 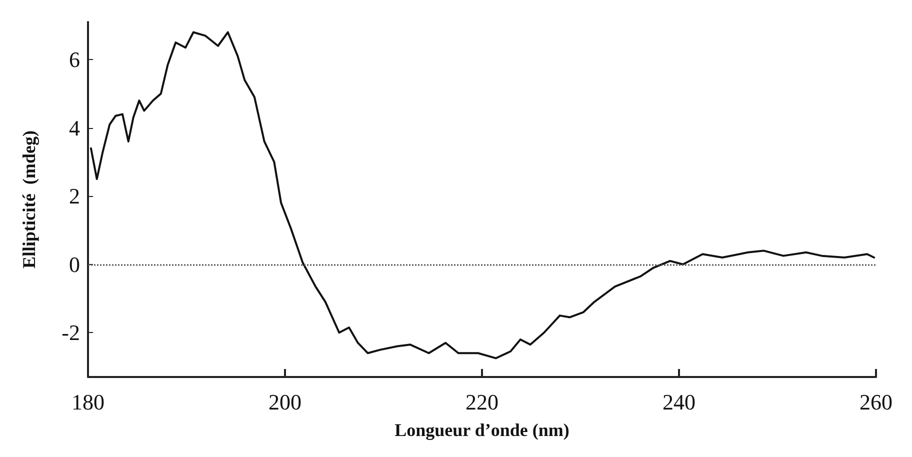 What do you see at coordinates (74, 264) in the screenshot?
I see `y-tick-label: 0` at bounding box center [74, 264].